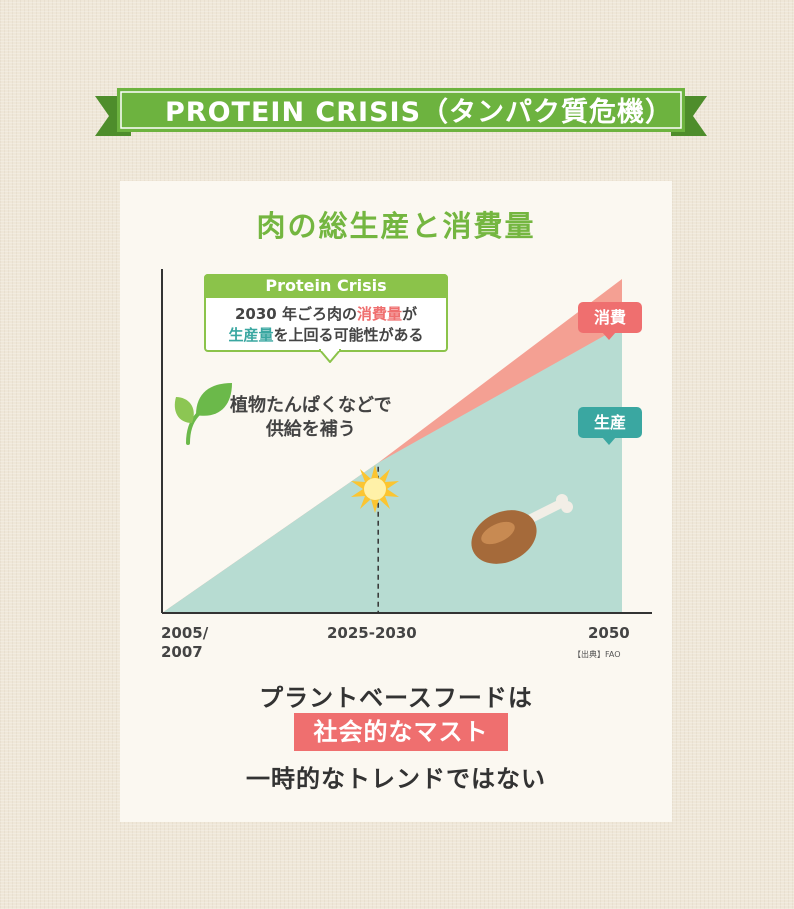  What do you see at coordinates (375, 489) in the screenshot?
I see `burst-icon` at bounding box center [375, 489].